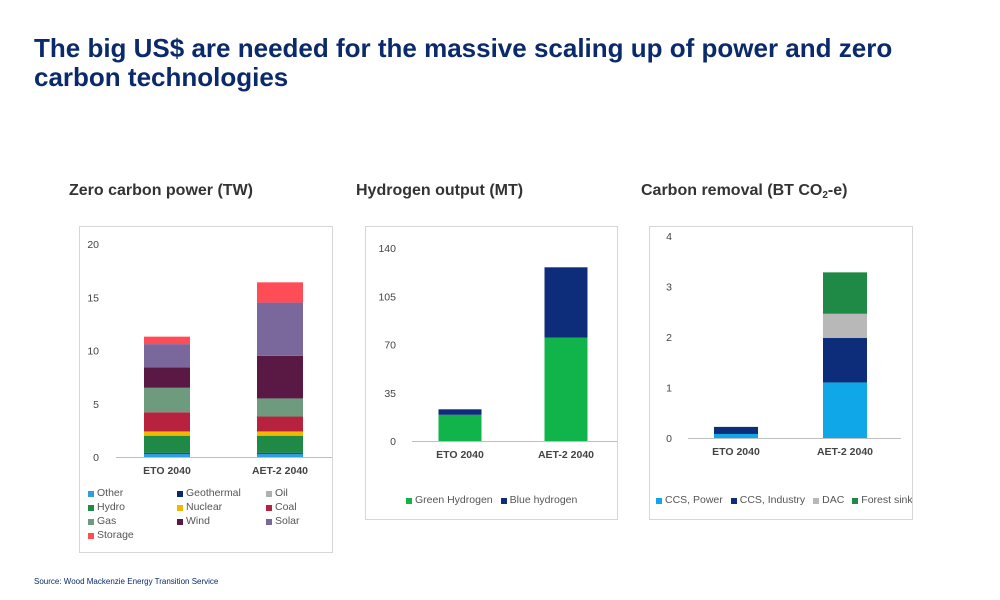  I want to click on hydrogen-legend: Green Hydrogen Blue hydrogen, so click(491, 500).